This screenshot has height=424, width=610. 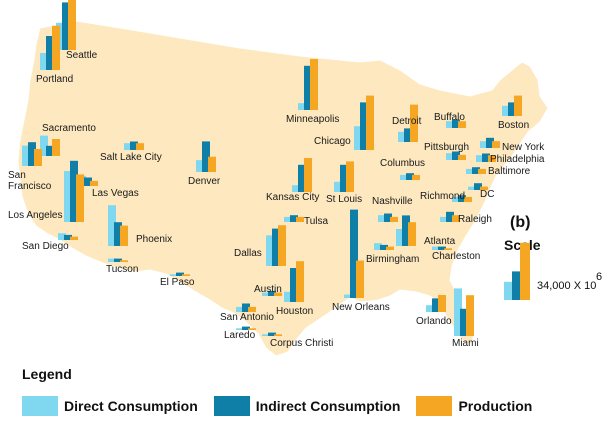 I want to click on bar-production-pittsburgh, so click(x=462, y=157).